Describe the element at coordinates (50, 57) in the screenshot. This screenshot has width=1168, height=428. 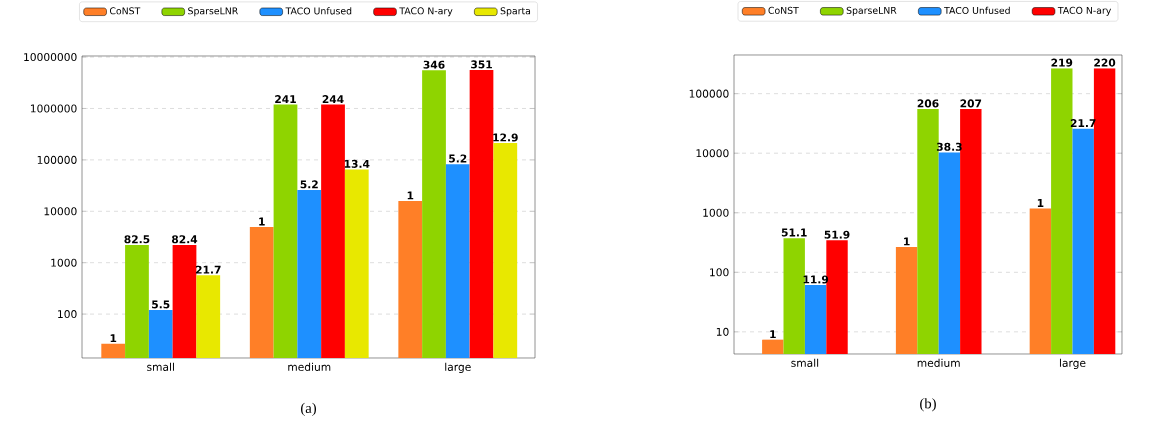
I see `y-tick-label: 10000000` at that location.